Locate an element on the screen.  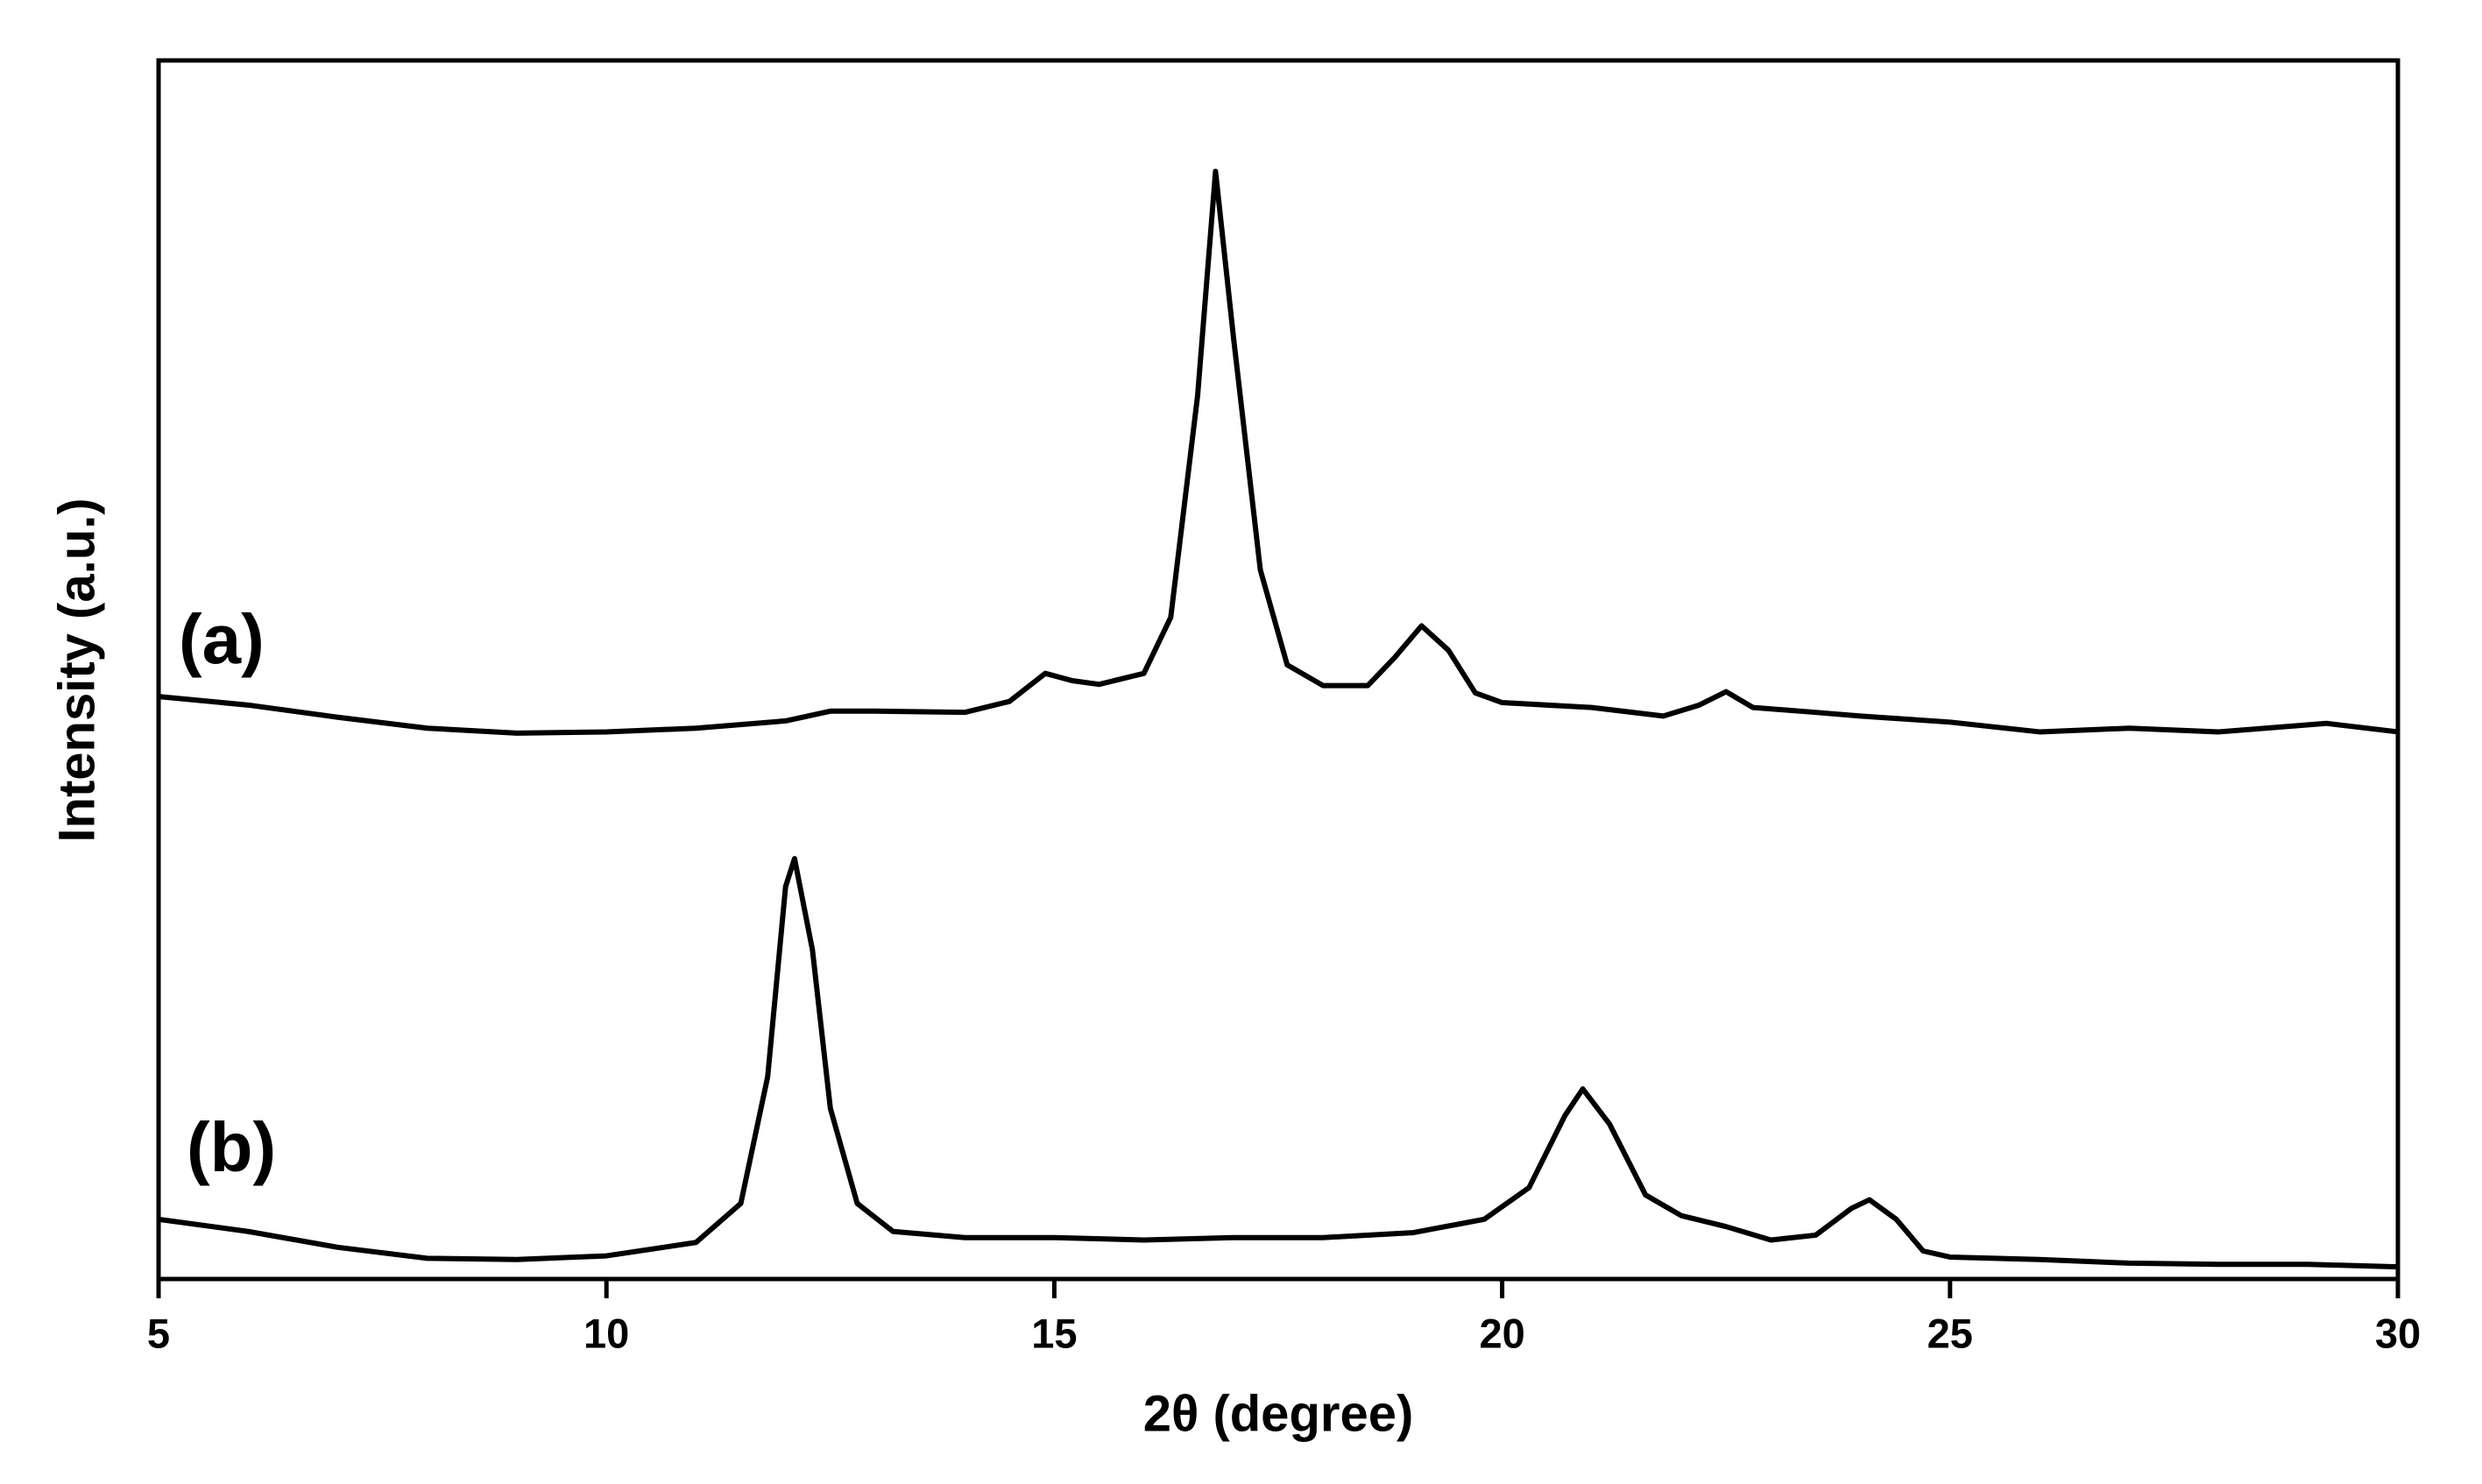
x-axis-title: 2θ (degree) is located at coordinates (1278, 1413).